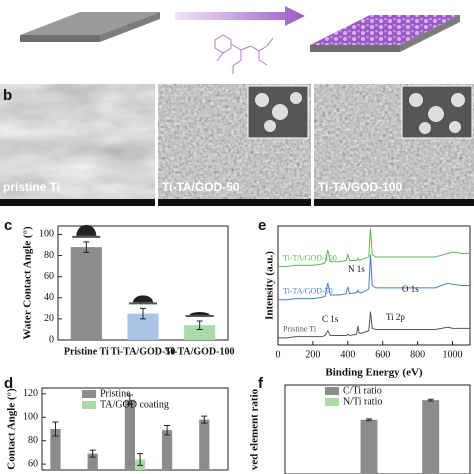 The image size is (474, 474). I want to click on panel-label: c, so click(8, 225).